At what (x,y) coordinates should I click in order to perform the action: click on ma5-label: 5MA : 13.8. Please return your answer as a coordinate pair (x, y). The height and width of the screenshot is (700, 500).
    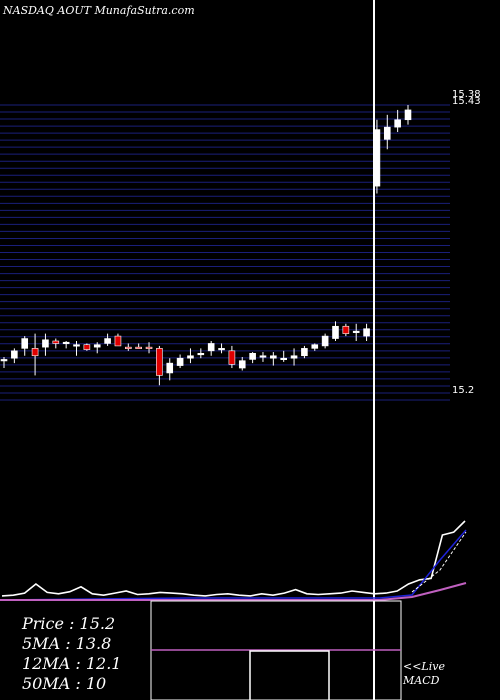
    Looking at the image, I should click on (67, 643).